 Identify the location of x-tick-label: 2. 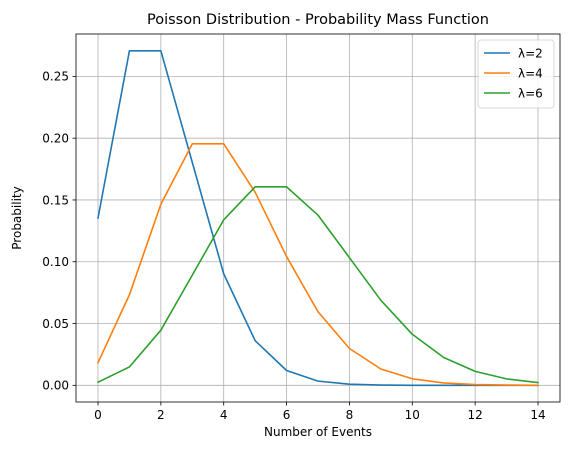
(161, 415).